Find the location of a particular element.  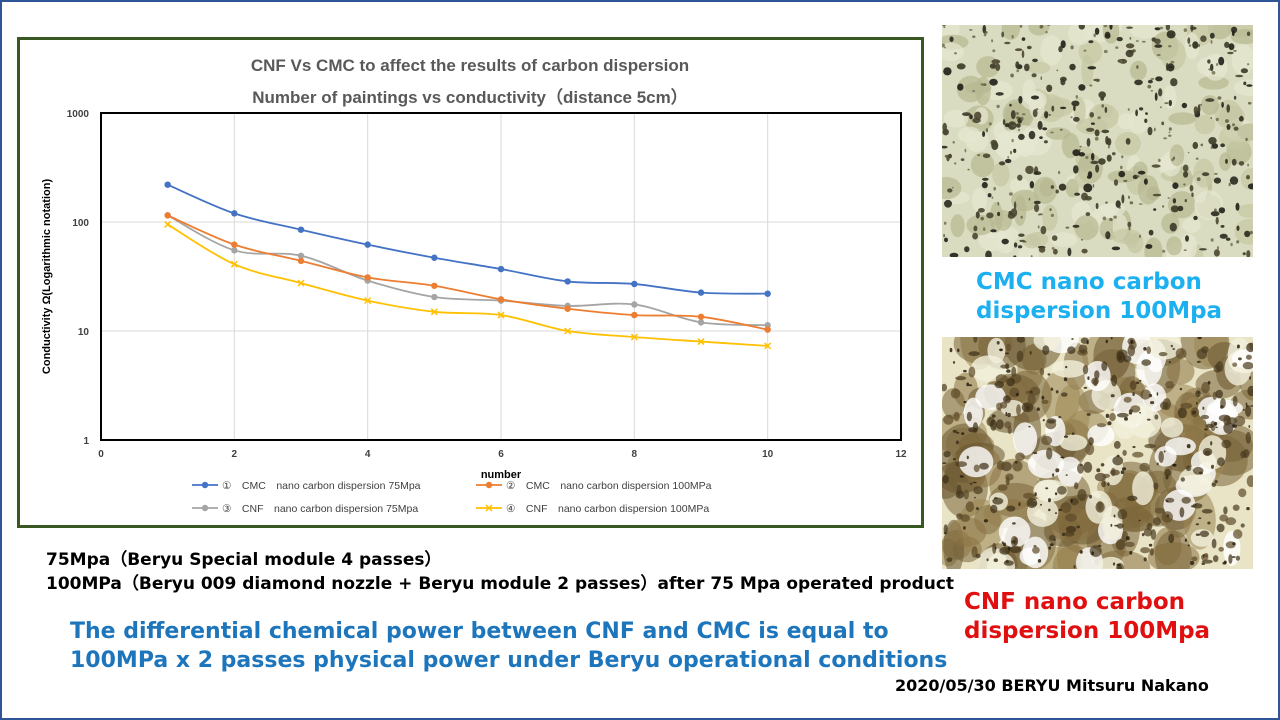

x-tick-label: 8 is located at coordinates (635, 454).